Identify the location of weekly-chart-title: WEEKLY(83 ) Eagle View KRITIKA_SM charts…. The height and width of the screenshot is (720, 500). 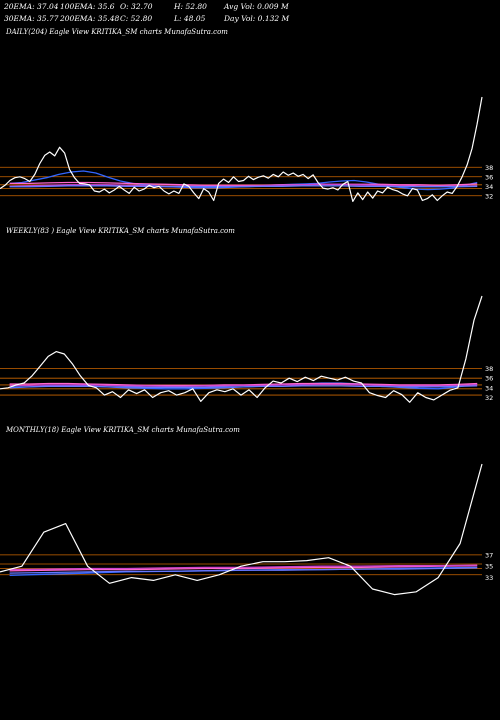
(120, 231).